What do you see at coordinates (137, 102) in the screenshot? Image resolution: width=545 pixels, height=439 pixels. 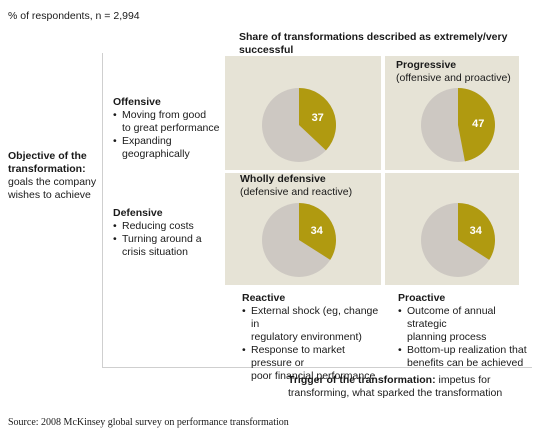 I see `offensive-title: Offensive` at bounding box center [137, 102].